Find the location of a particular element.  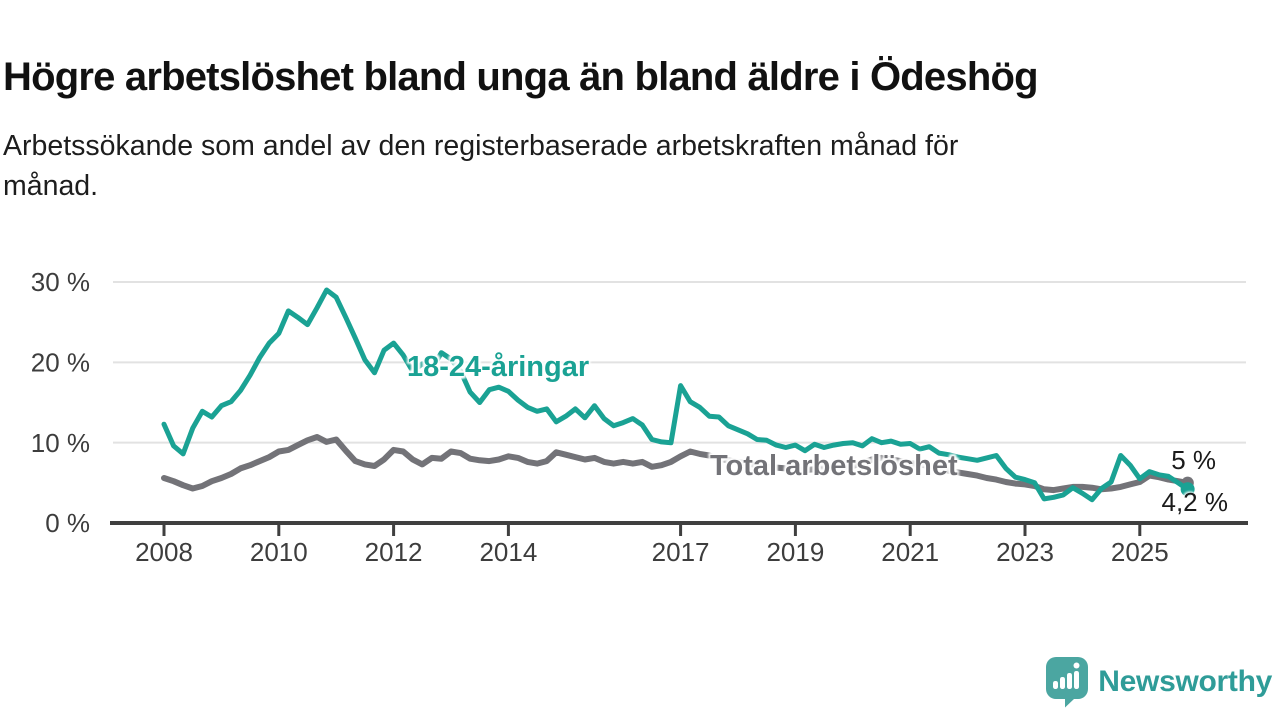

y-tick-label: 30 % is located at coordinates (60, 282).